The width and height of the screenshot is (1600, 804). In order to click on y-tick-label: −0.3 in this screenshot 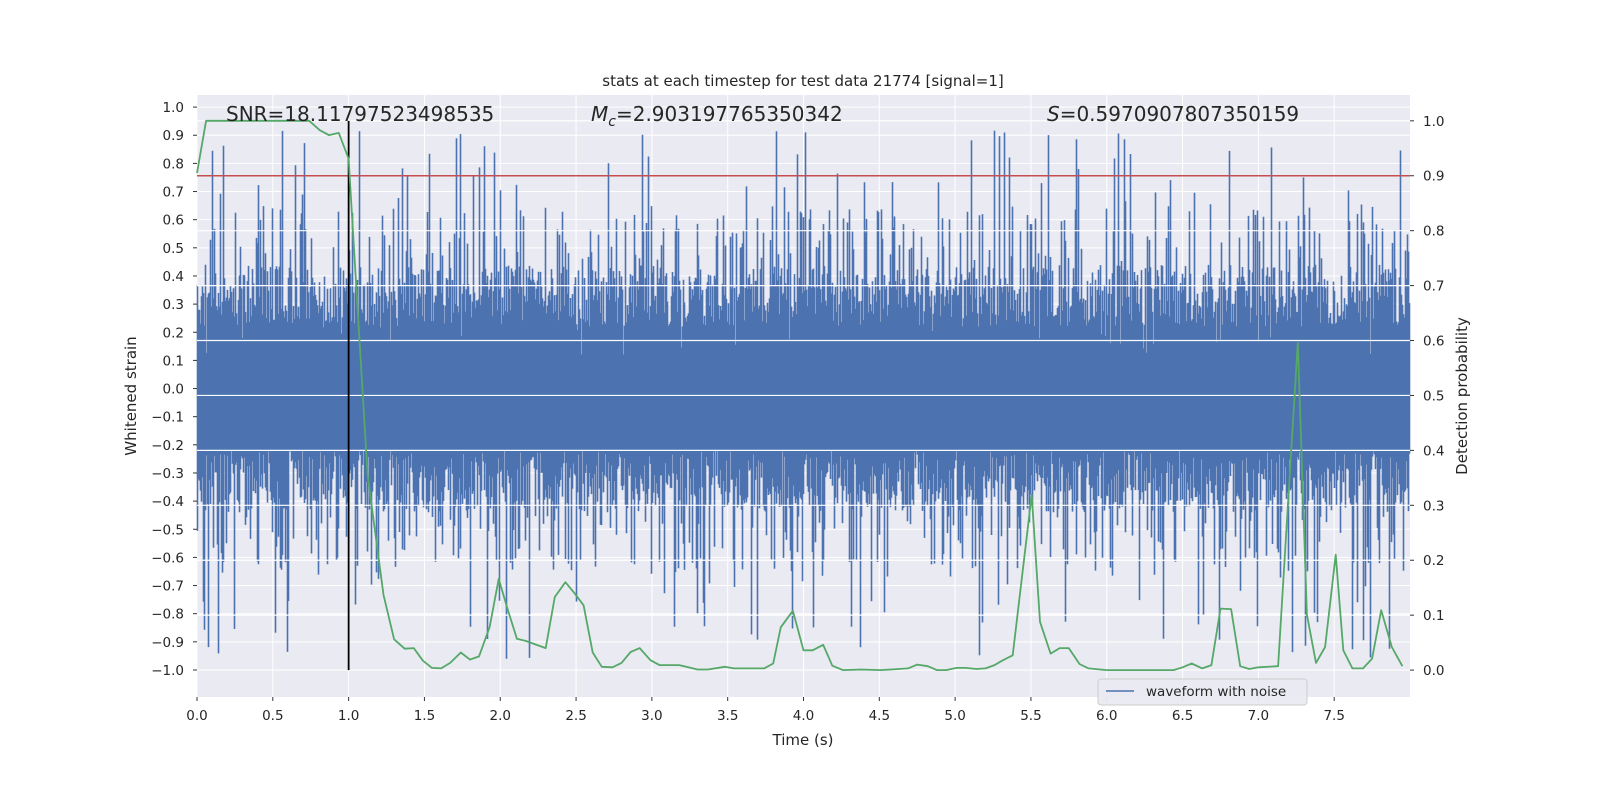, I will do `click(167, 474)`.